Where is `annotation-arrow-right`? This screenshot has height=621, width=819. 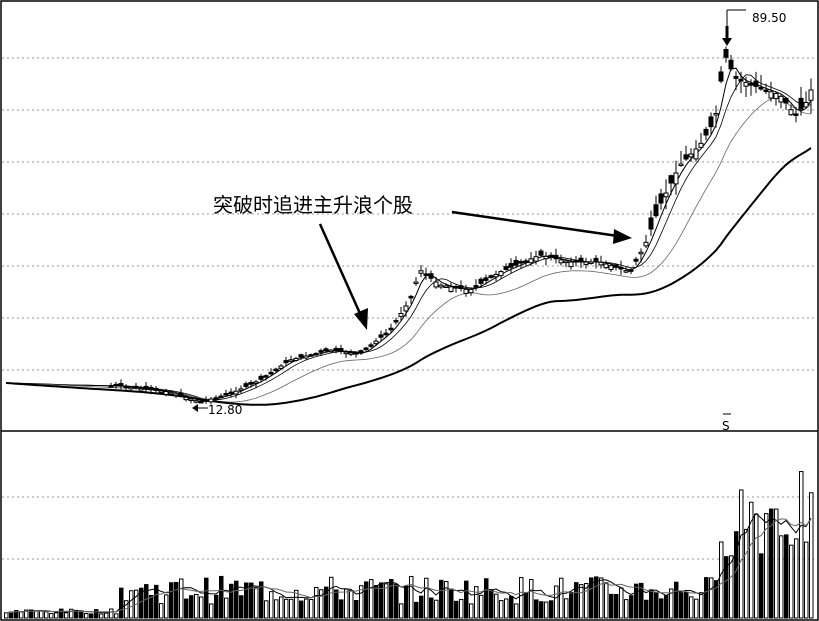 annotation-arrow-right is located at coordinates (541, 227).